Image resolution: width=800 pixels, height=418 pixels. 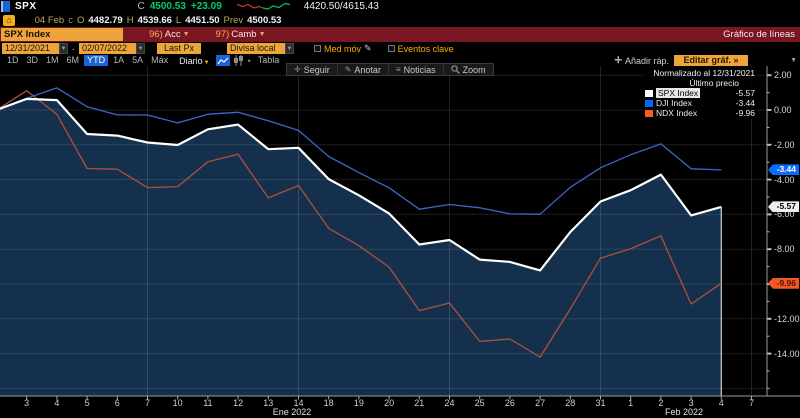 I want to click on candlestick-icon, so click(x=238, y=60).